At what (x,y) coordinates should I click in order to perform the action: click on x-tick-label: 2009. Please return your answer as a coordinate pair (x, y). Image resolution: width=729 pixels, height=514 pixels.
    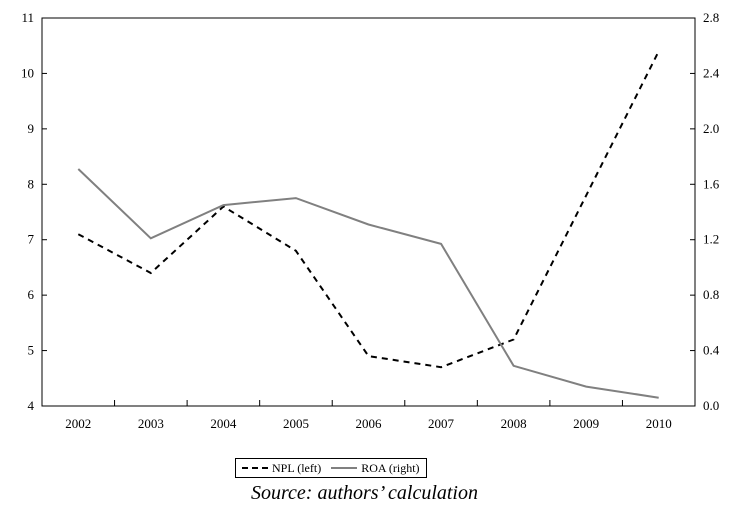
    Looking at the image, I should click on (586, 423).